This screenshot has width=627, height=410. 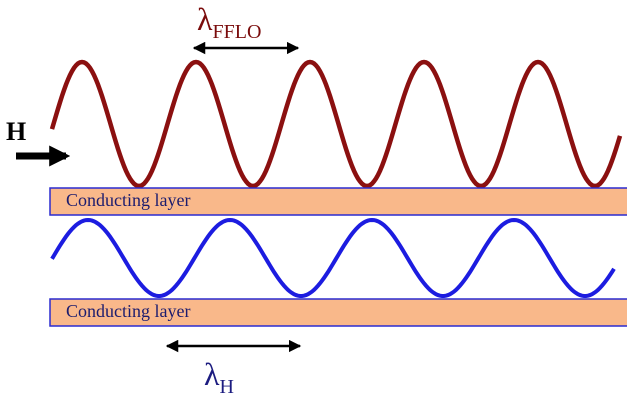 I want to click on subscript: H, so click(x=227, y=387).